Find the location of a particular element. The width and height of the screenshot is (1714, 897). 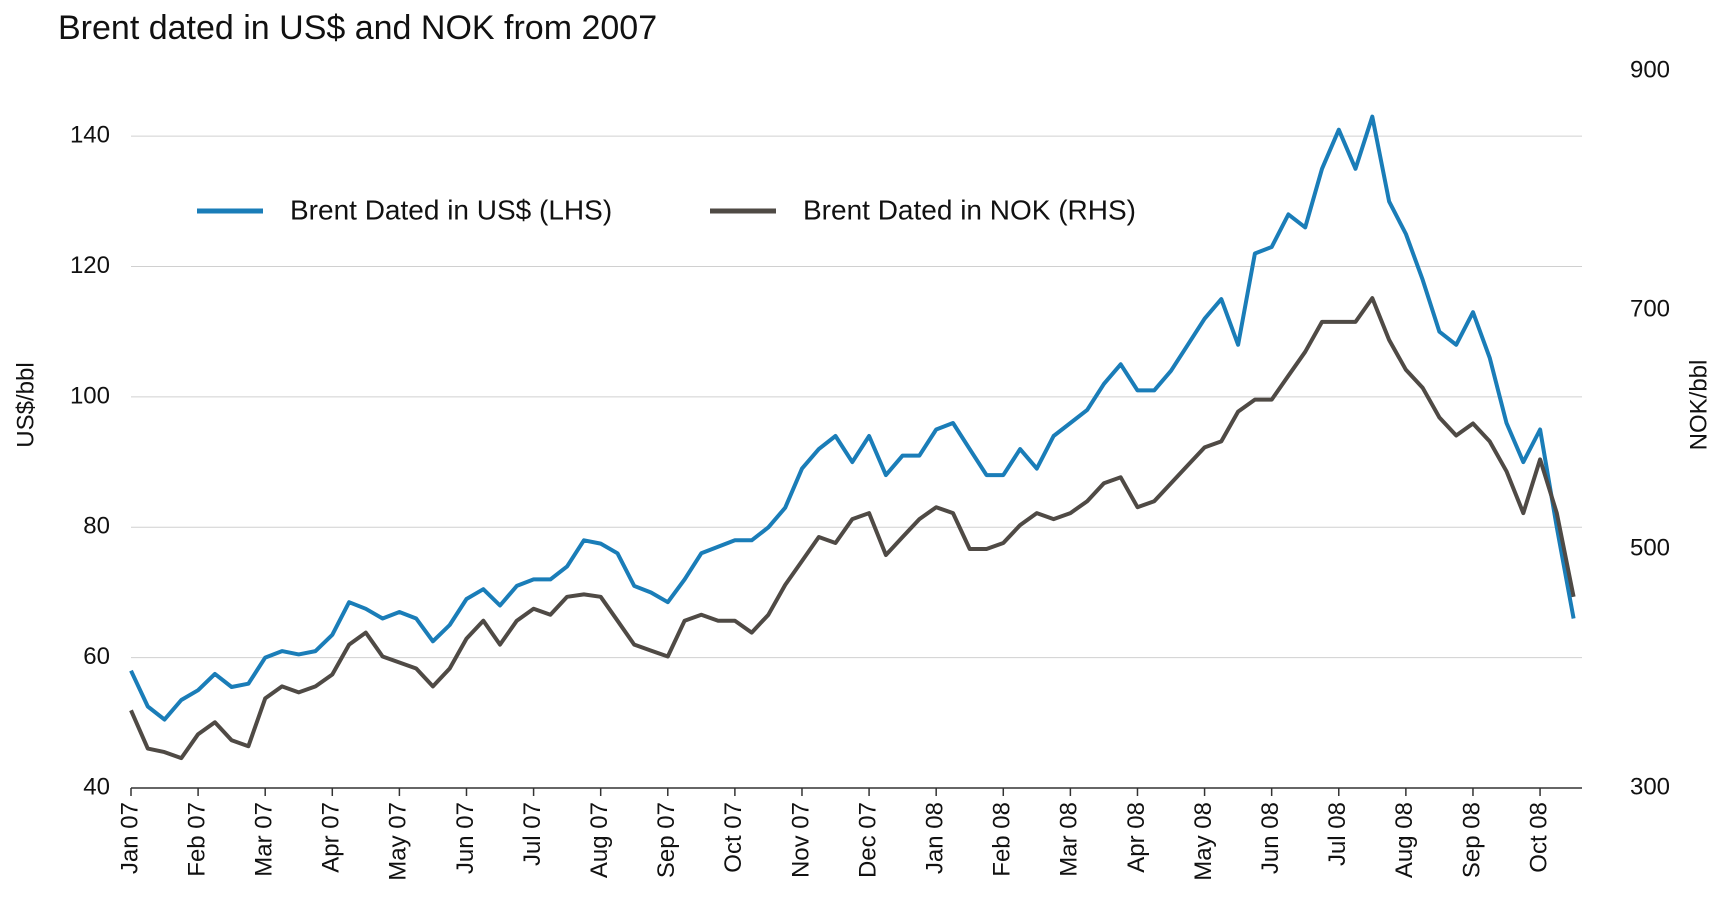

y-axis-label: US$/bbl is located at coordinates (25, 404).